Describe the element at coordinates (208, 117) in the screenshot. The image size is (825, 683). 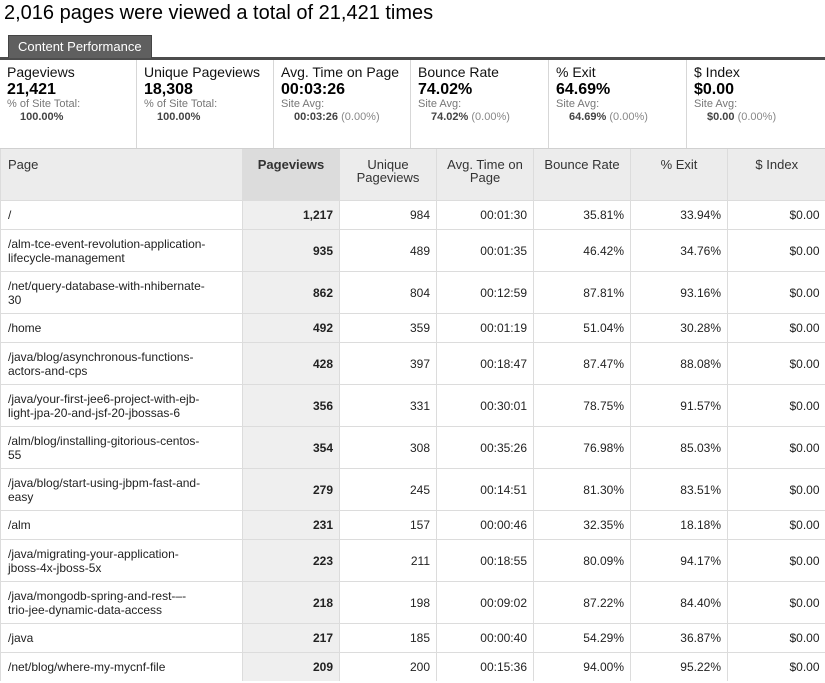
I see `metric-compare-value: 100.00%` at that location.